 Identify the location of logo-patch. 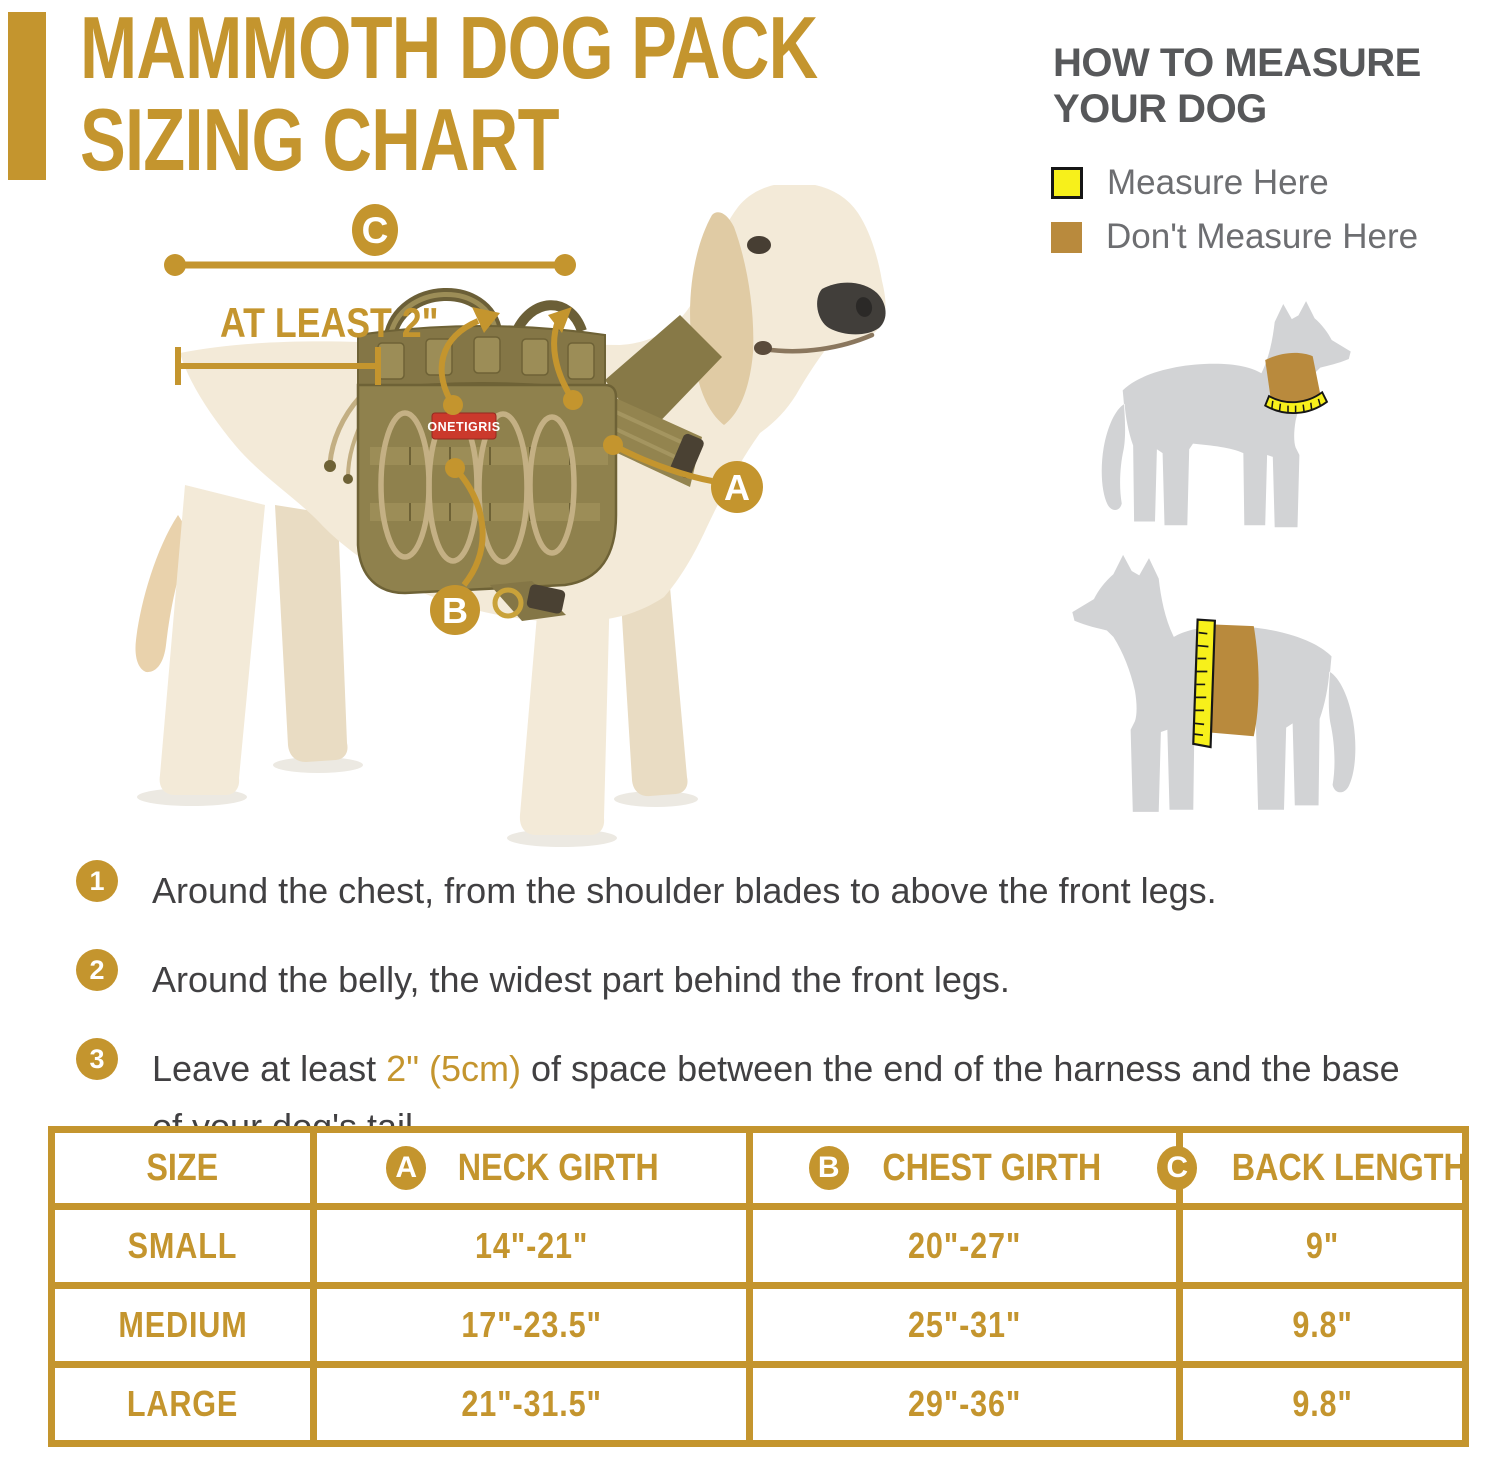
(464, 426).